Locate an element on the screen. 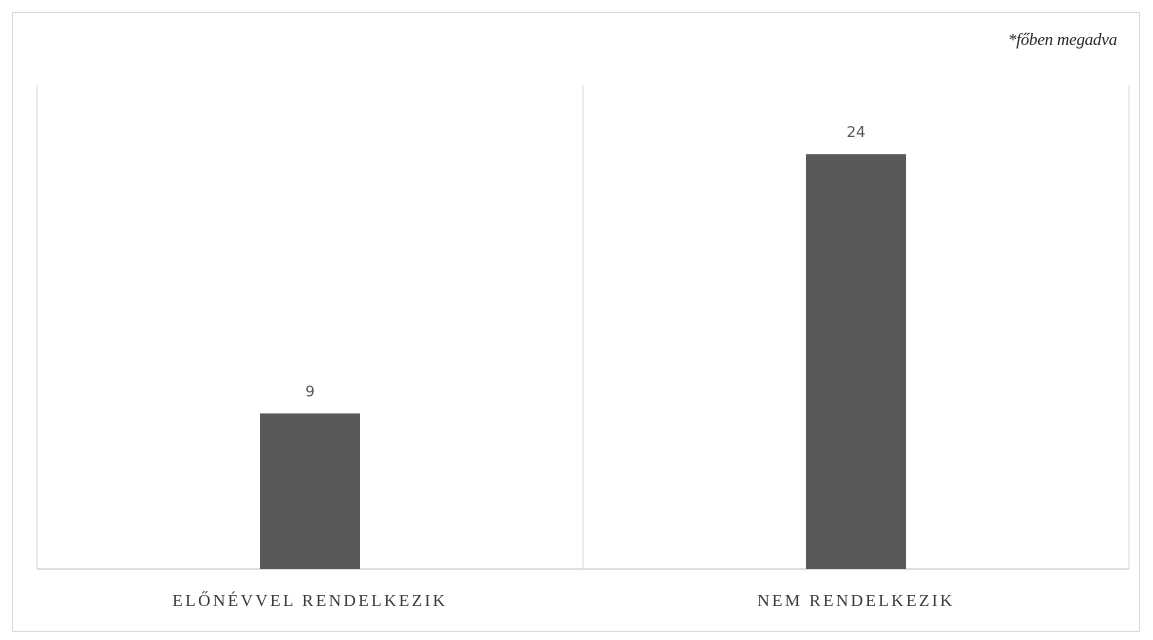 The width and height of the screenshot is (1153, 640). category-label-1: ELŐNÉVVEL RENDELKEZIK is located at coordinates (309, 600).